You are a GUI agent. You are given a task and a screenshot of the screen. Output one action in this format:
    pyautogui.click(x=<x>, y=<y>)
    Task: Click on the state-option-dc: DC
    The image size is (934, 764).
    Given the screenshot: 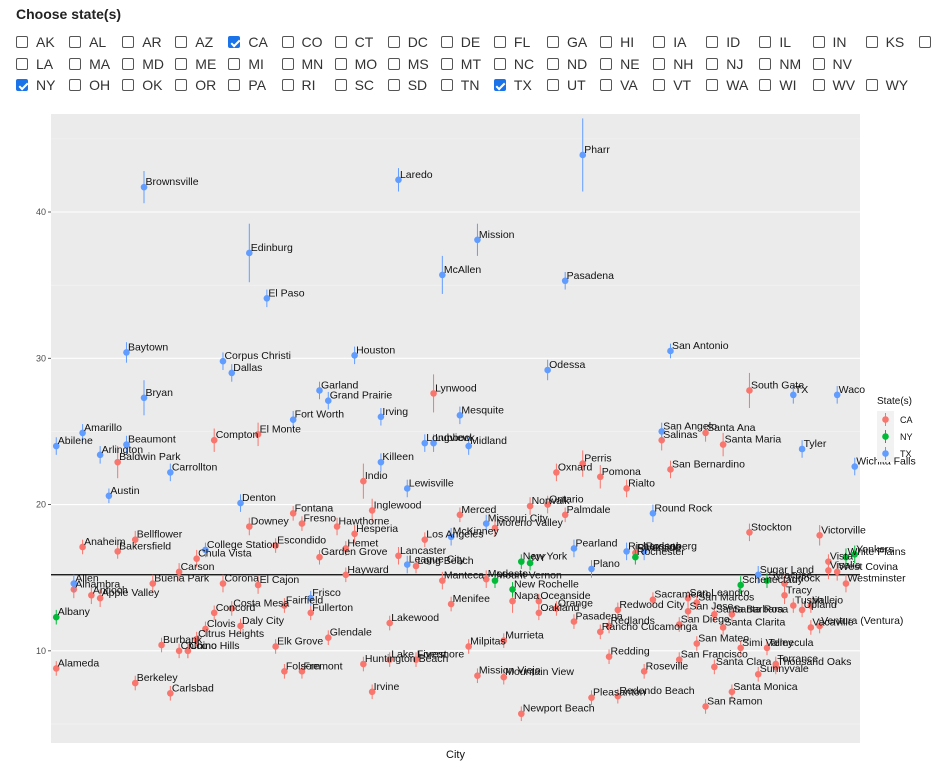 What is the action you would take?
    pyautogui.click(x=407, y=42)
    